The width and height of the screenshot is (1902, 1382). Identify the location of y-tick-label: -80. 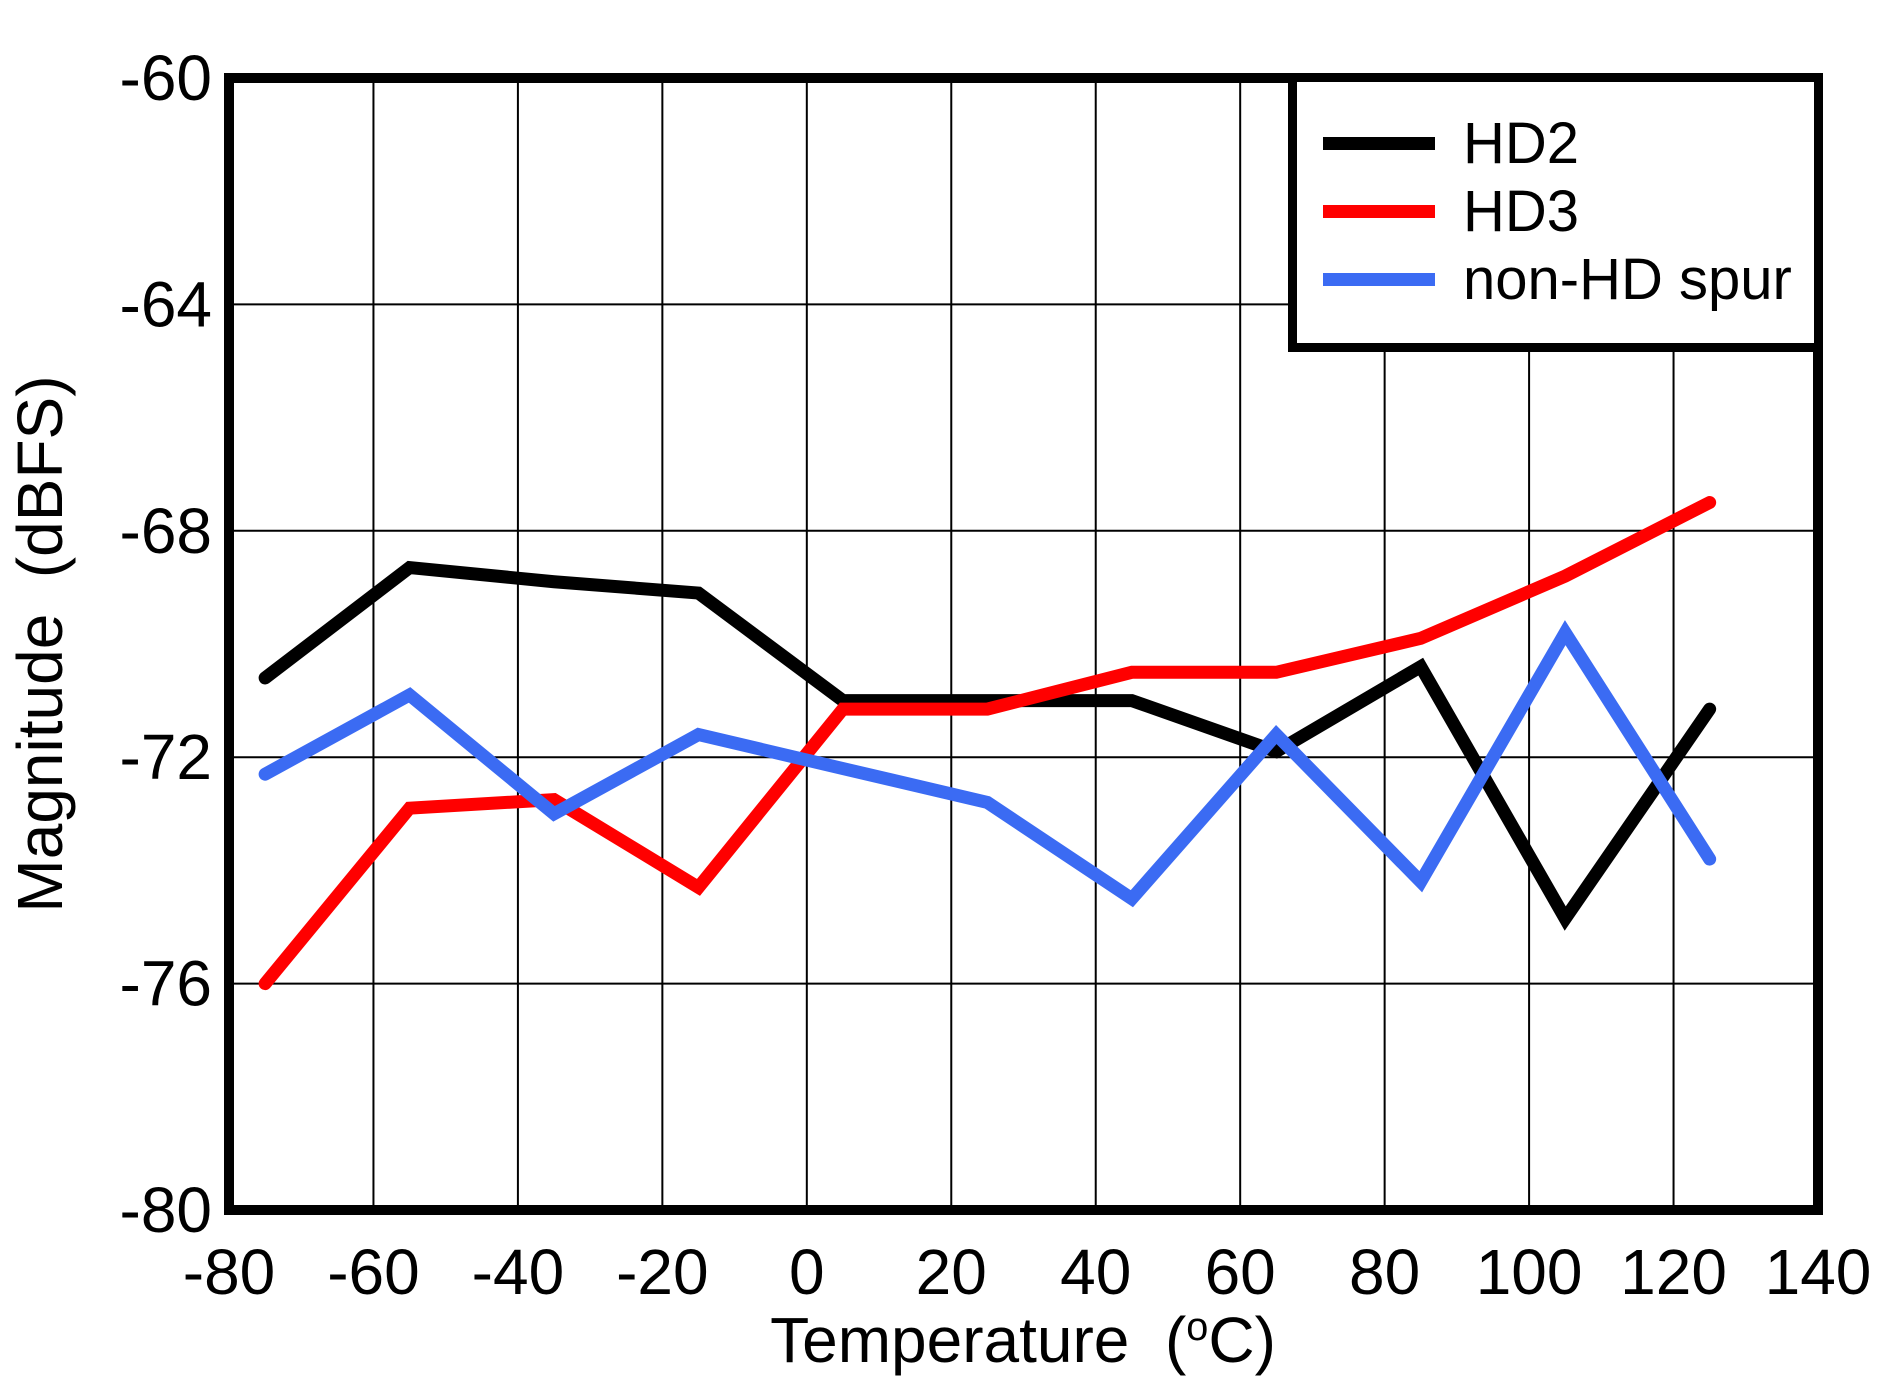
(166, 1210).